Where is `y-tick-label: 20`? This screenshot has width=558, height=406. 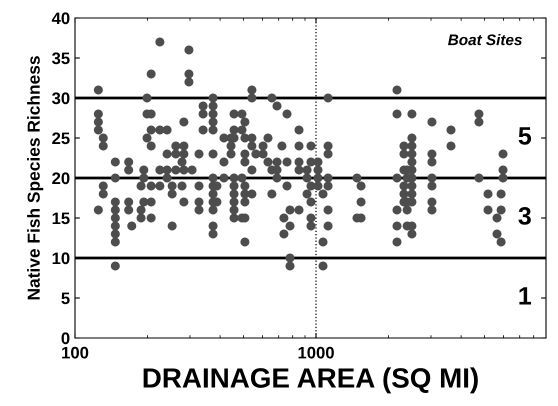
y-tick-label: 20 is located at coordinates (61, 178).